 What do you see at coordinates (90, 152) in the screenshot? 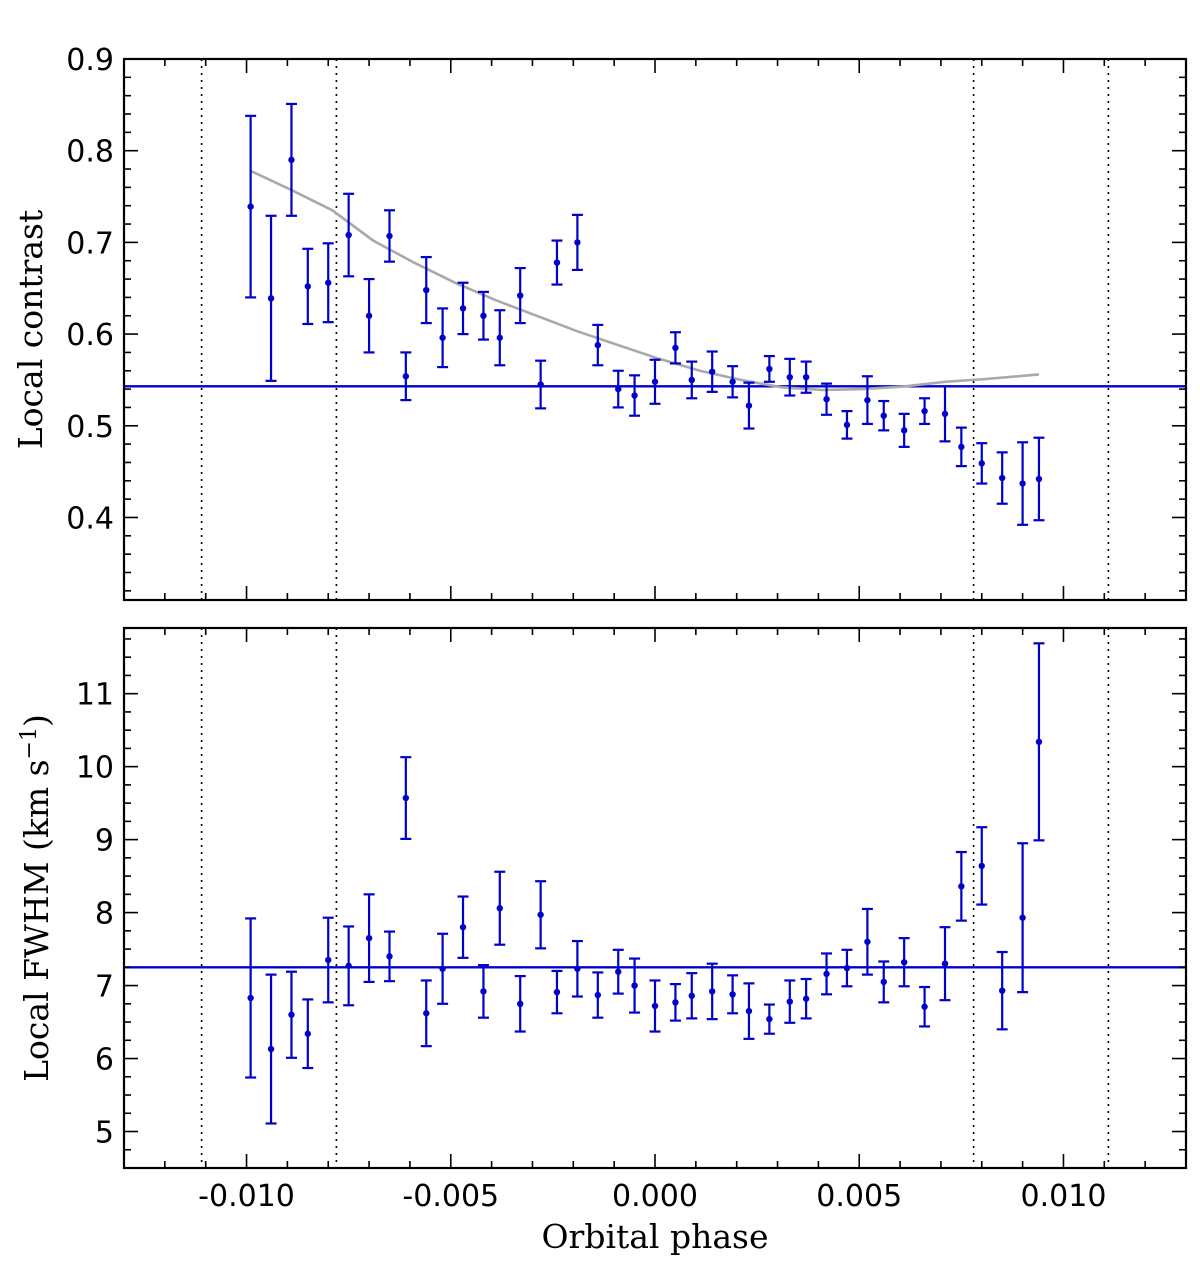
I see `y-tick-label: 0.8` at bounding box center [90, 152].